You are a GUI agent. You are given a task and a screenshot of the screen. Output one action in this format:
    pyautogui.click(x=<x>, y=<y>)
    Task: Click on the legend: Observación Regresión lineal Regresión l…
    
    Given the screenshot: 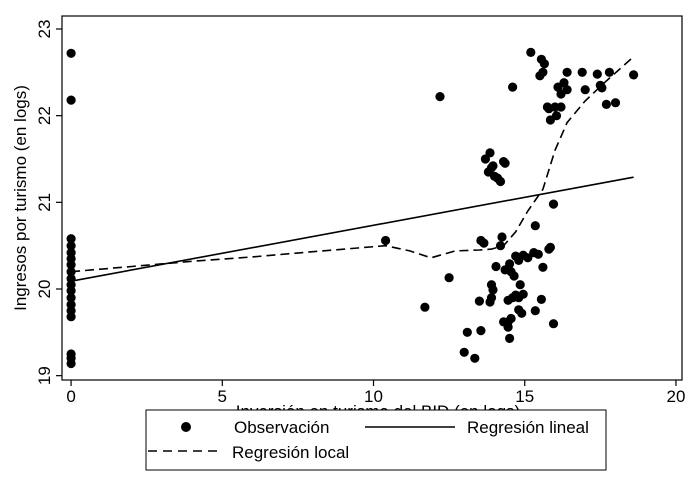 What is the action you would take?
    pyautogui.click(x=376, y=440)
    